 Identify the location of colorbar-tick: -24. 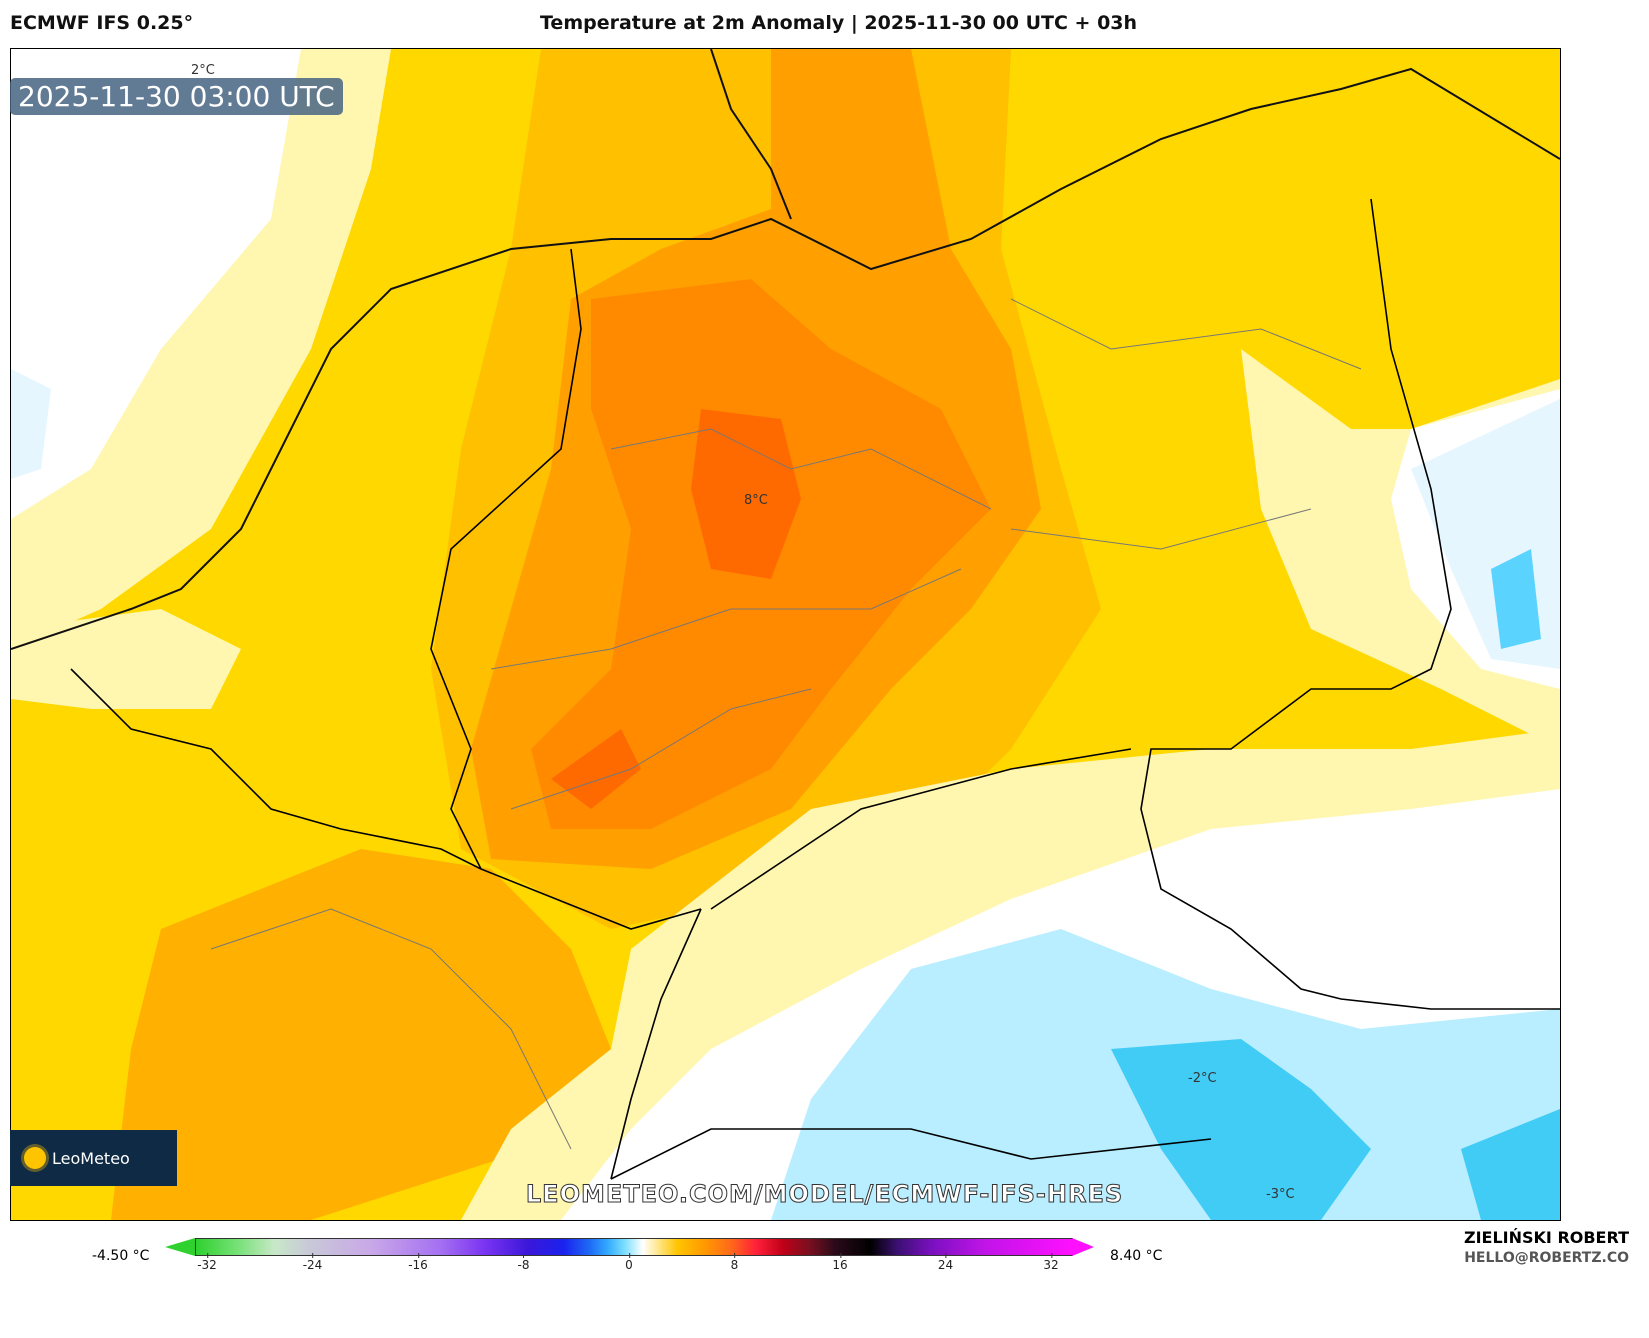
(312, 1262).